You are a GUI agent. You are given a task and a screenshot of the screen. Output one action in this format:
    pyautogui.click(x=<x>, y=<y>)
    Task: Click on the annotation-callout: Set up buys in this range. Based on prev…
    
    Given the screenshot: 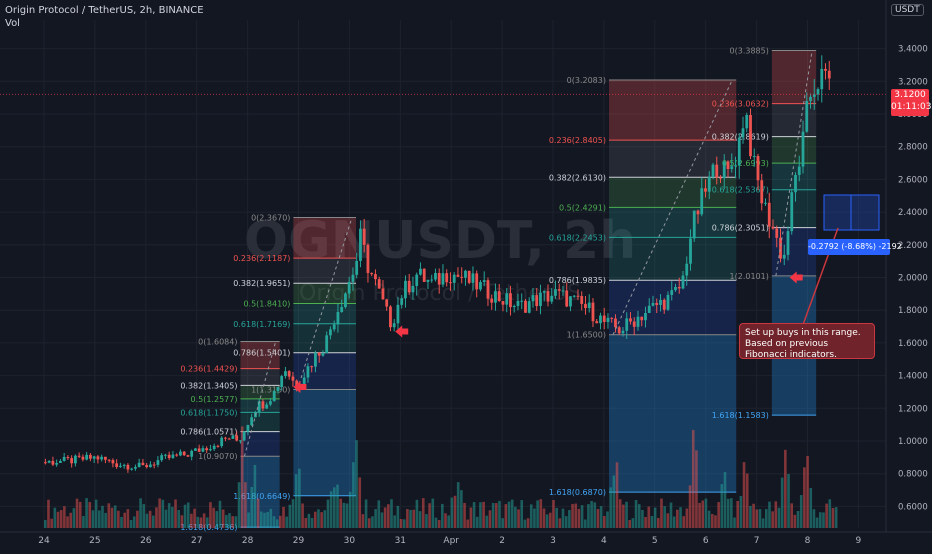 What is the action you would take?
    pyautogui.click(x=807, y=341)
    